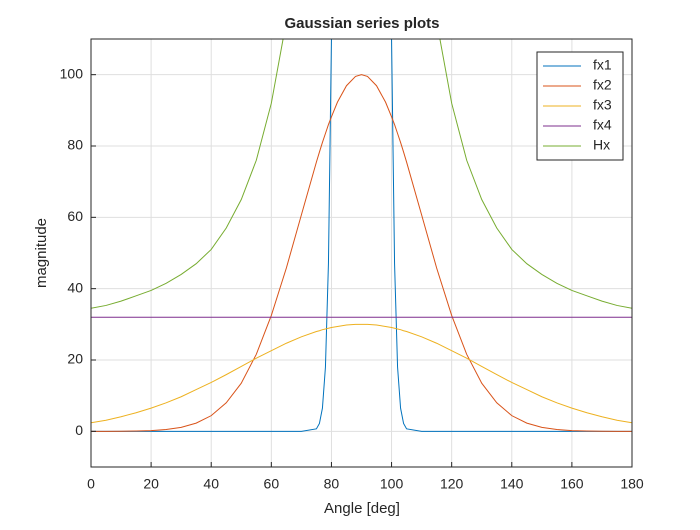  I want to click on x-tick-label: 160, so click(572, 484).